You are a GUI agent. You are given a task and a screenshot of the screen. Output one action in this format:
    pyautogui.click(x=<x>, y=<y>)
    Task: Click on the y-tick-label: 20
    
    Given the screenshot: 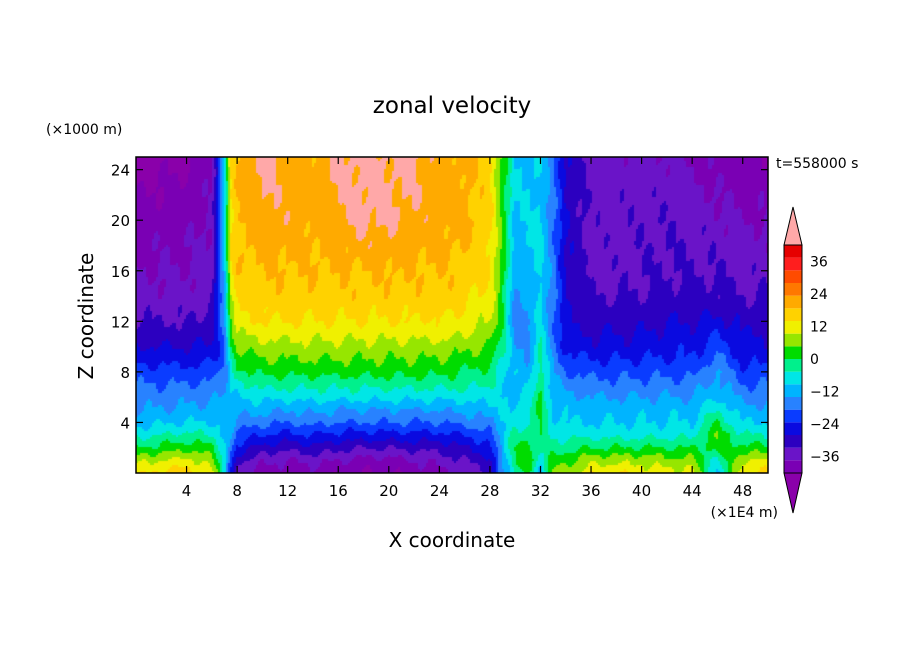 What is the action you would take?
    pyautogui.click(x=120, y=221)
    